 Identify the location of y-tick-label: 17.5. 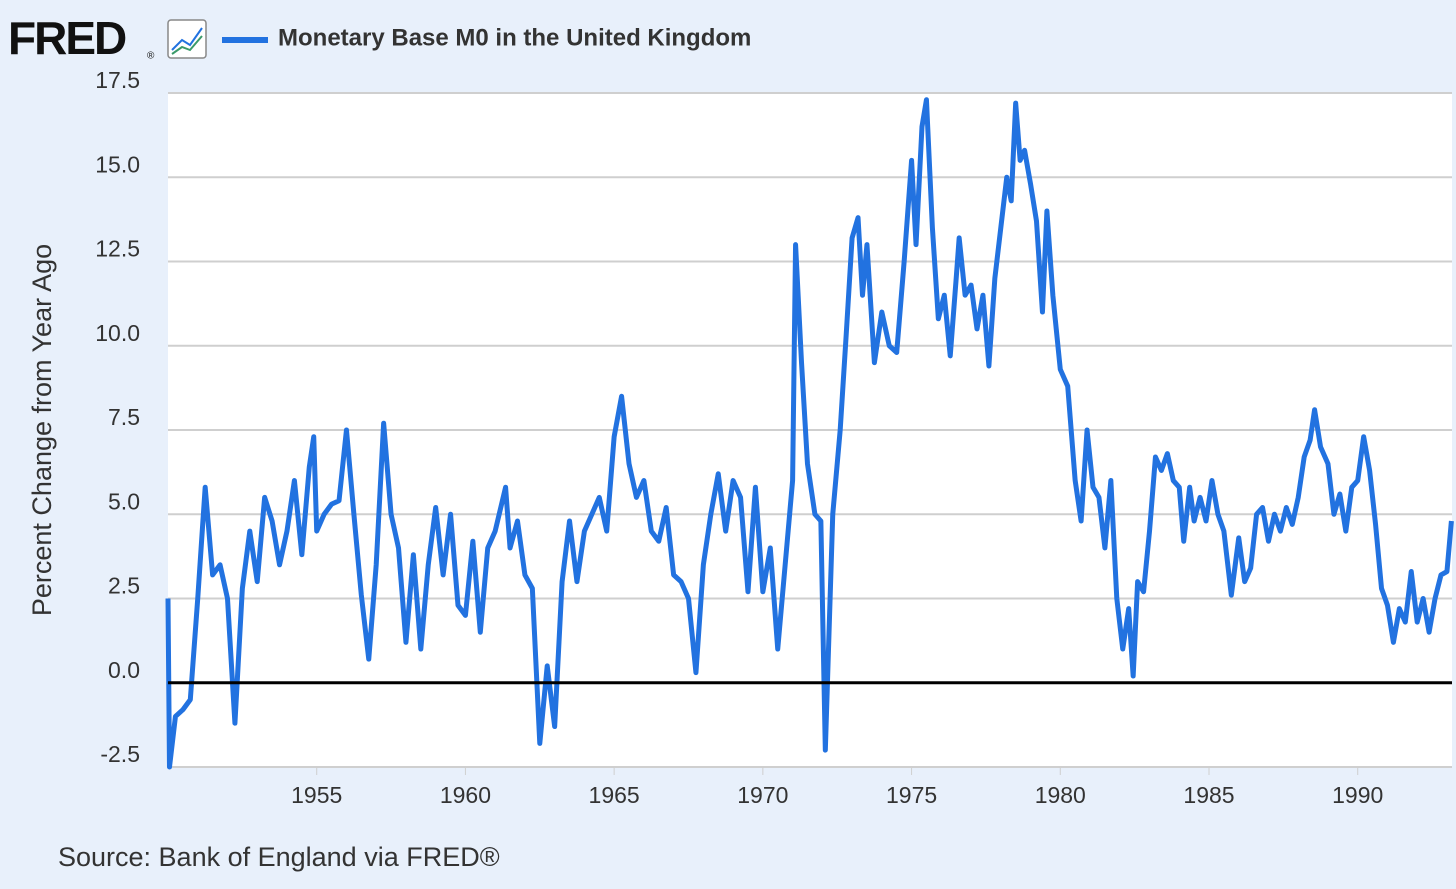
(117, 80).